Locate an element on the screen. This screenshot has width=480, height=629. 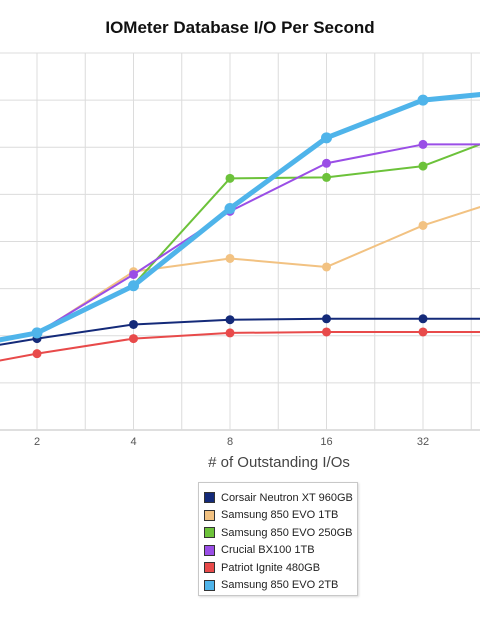
legend-label: Samsung 850 EVO 1TB is located at coordinates (280, 515).